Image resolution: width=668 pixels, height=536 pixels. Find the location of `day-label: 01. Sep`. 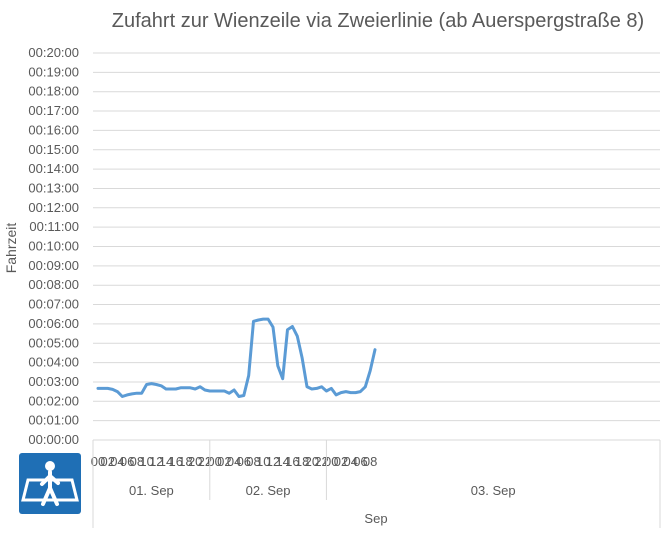

day-label: 01. Sep is located at coordinates (151, 490).